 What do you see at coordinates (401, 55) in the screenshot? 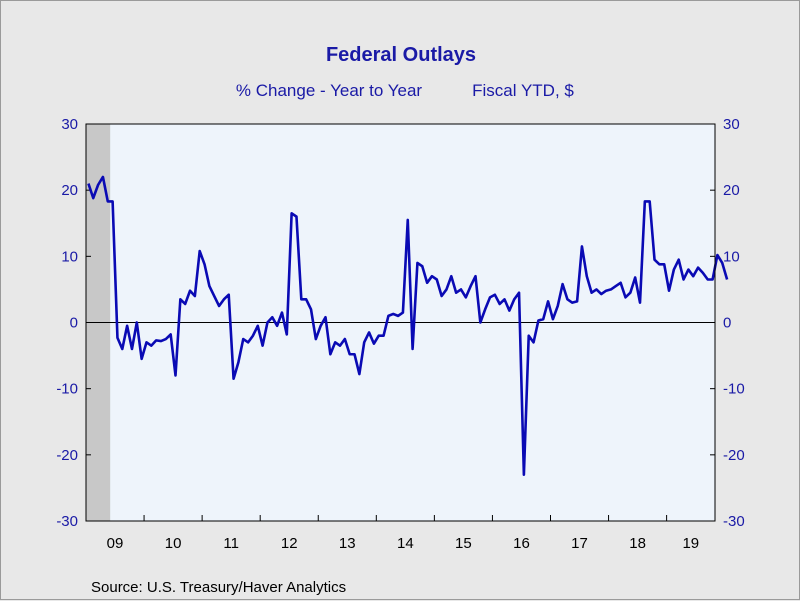
I see `chart-title: Federal Outlays` at bounding box center [401, 55].